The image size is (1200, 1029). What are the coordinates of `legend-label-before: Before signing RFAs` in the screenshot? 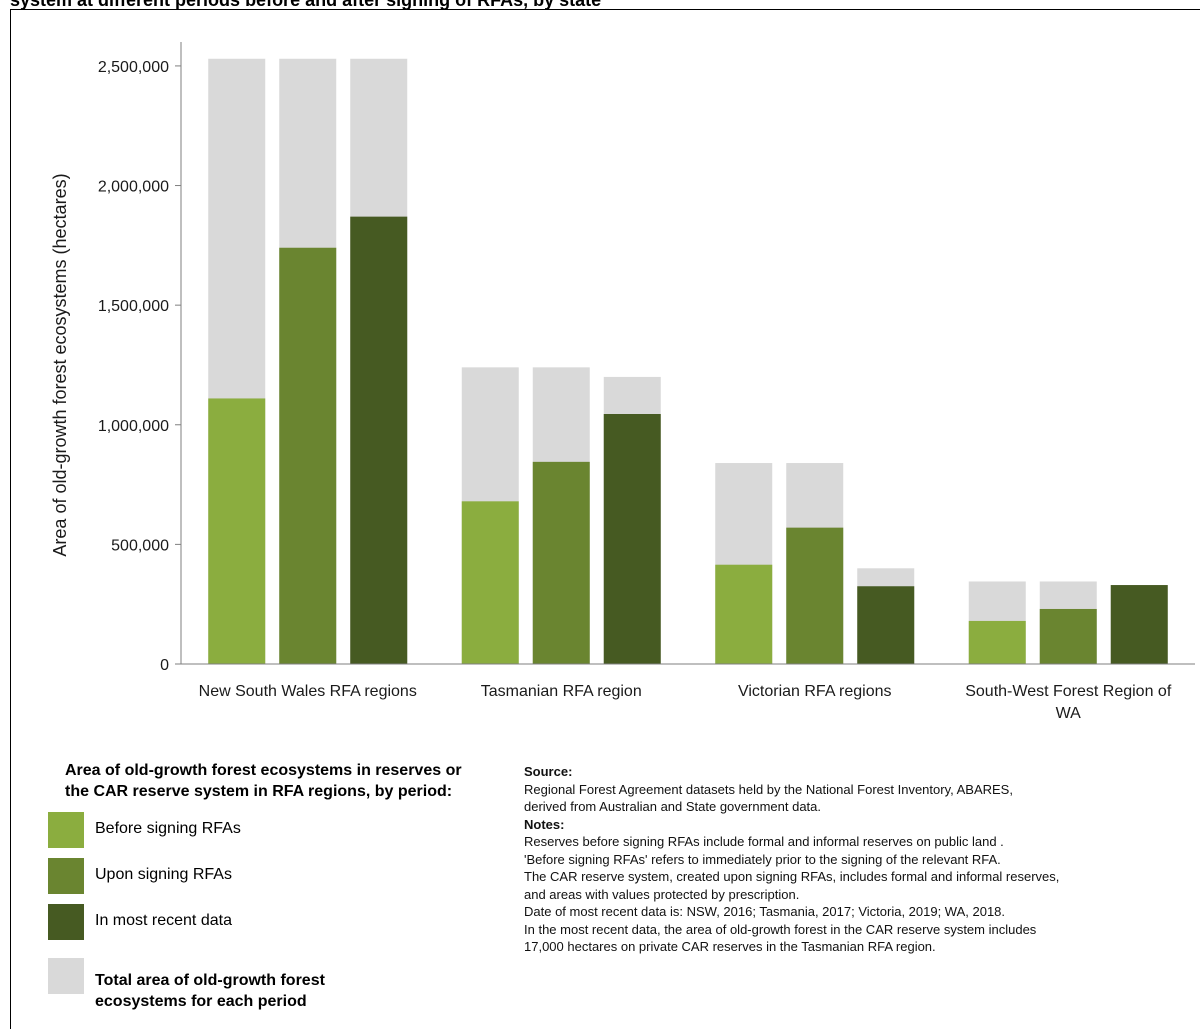 It's located at (168, 828).